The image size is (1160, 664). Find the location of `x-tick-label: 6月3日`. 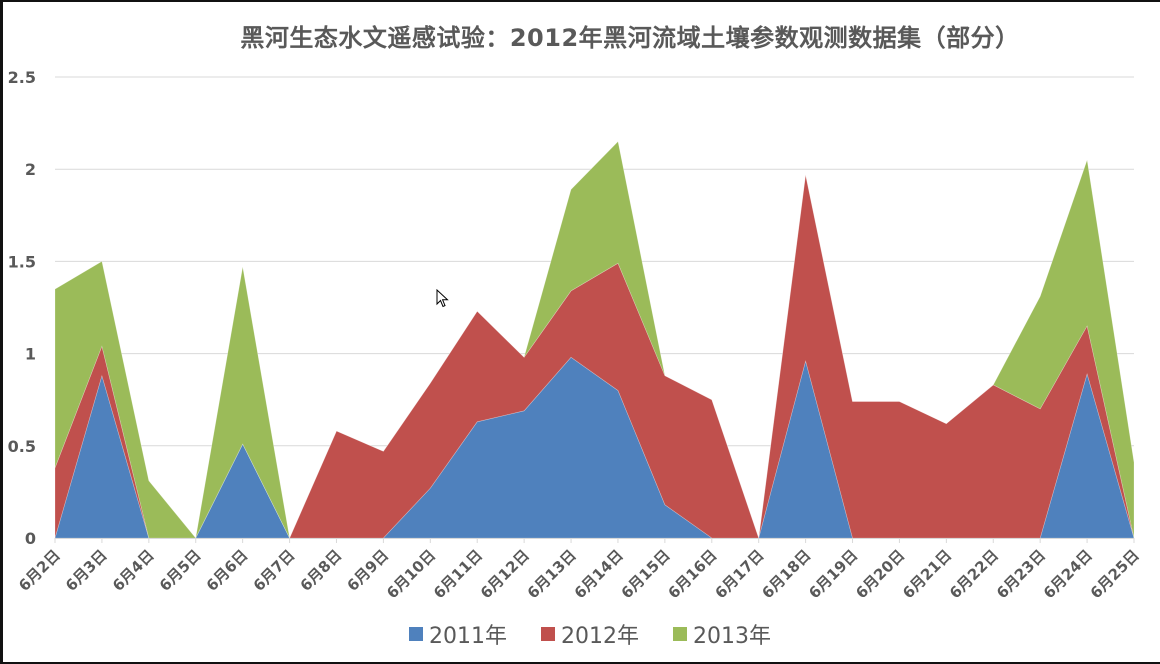

x-tick-label: 6月3日 is located at coordinates (86, 570).